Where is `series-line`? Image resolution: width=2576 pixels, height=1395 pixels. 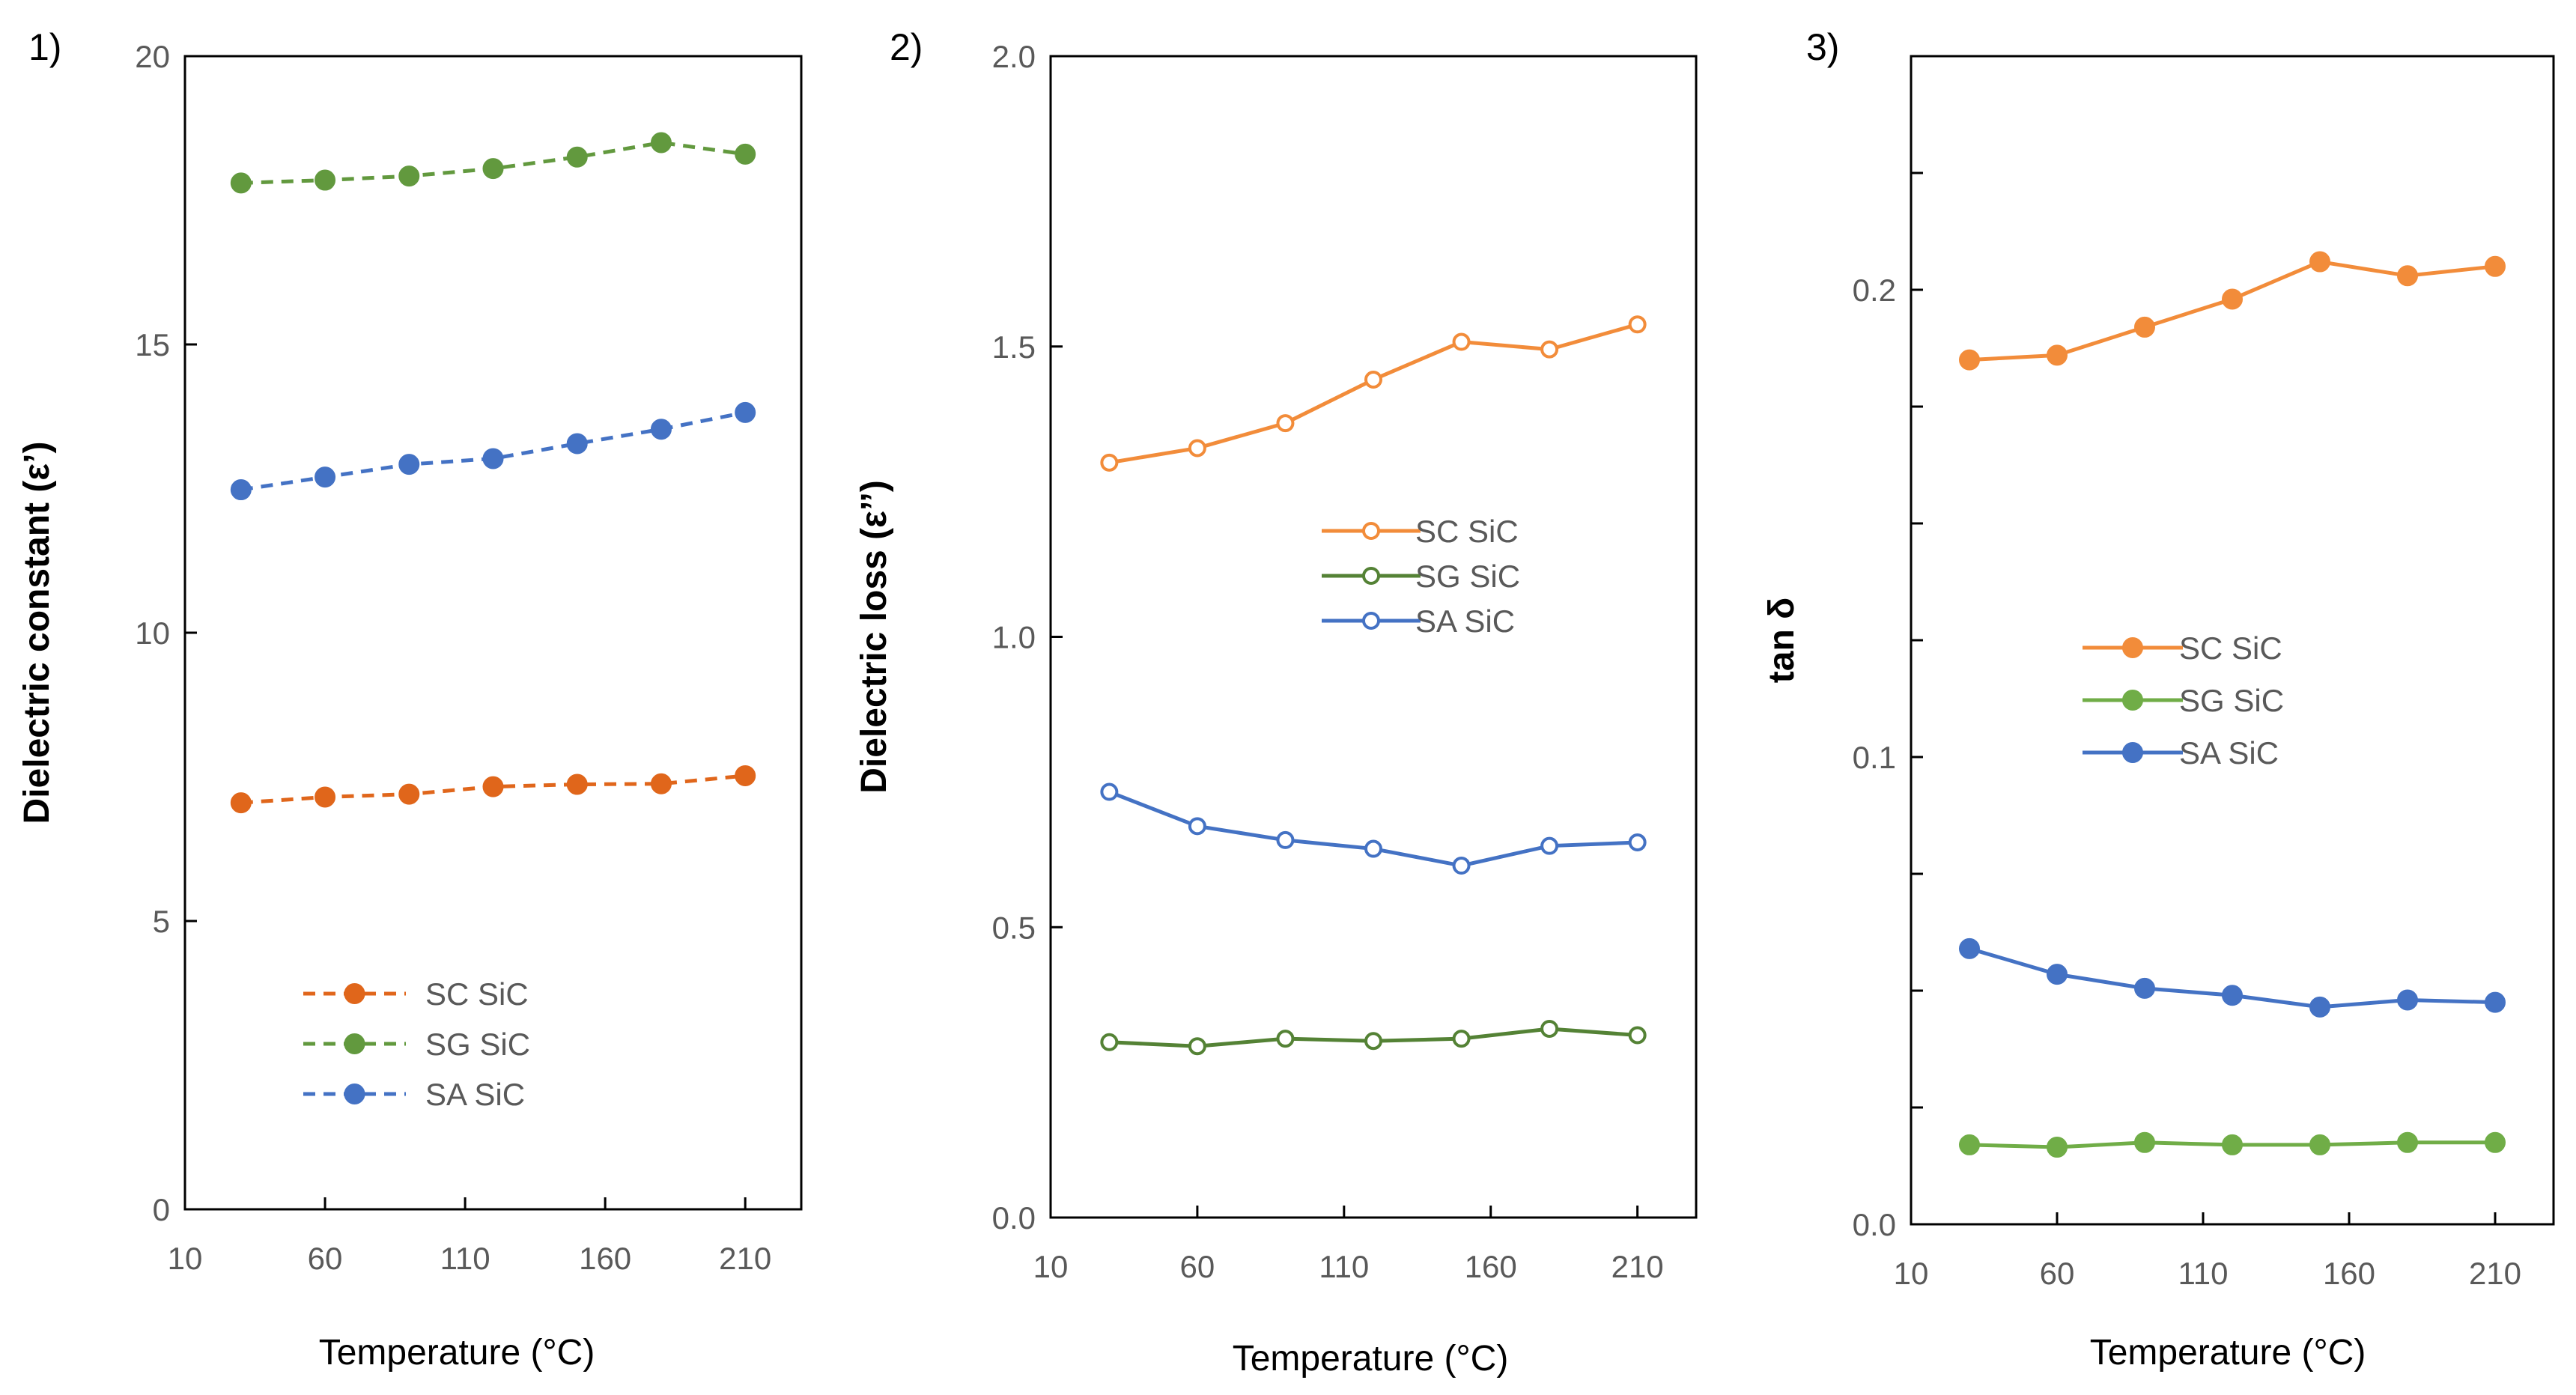
series-line is located at coordinates (1373, 393).